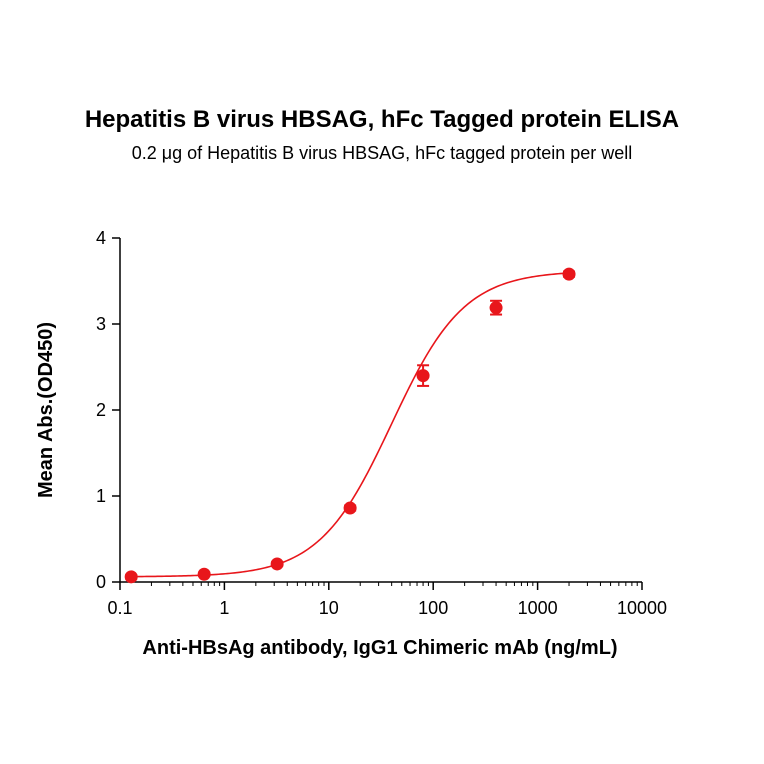  Describe the element at coordinates (224, 608) in the screenshot. I see `x-tick-label: 1` at that location.